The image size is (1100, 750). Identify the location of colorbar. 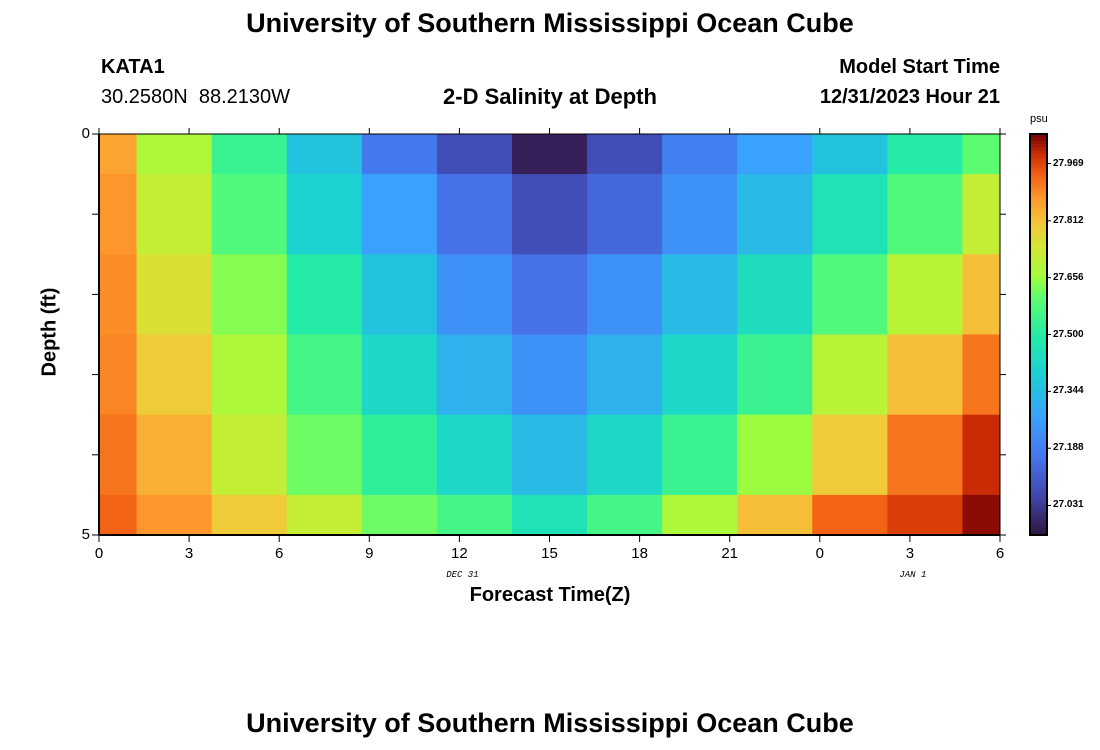
(1040, 334).